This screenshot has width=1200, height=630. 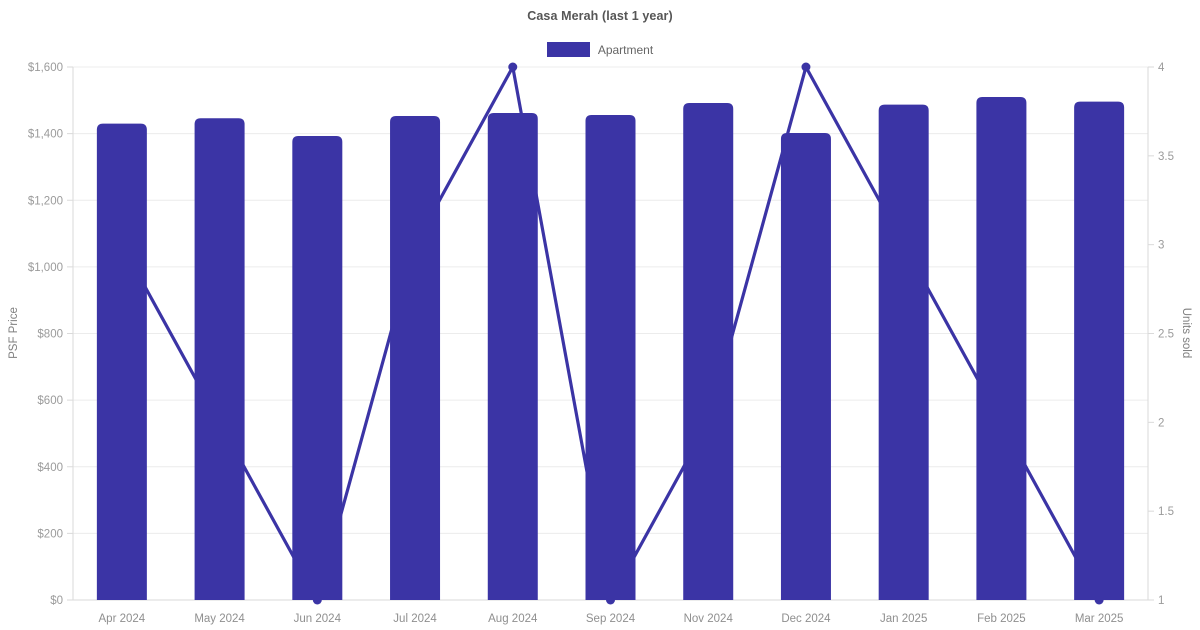 I want to click on x-axis-label-jul-2024: Jul 2024, so click(x=415, y=619).